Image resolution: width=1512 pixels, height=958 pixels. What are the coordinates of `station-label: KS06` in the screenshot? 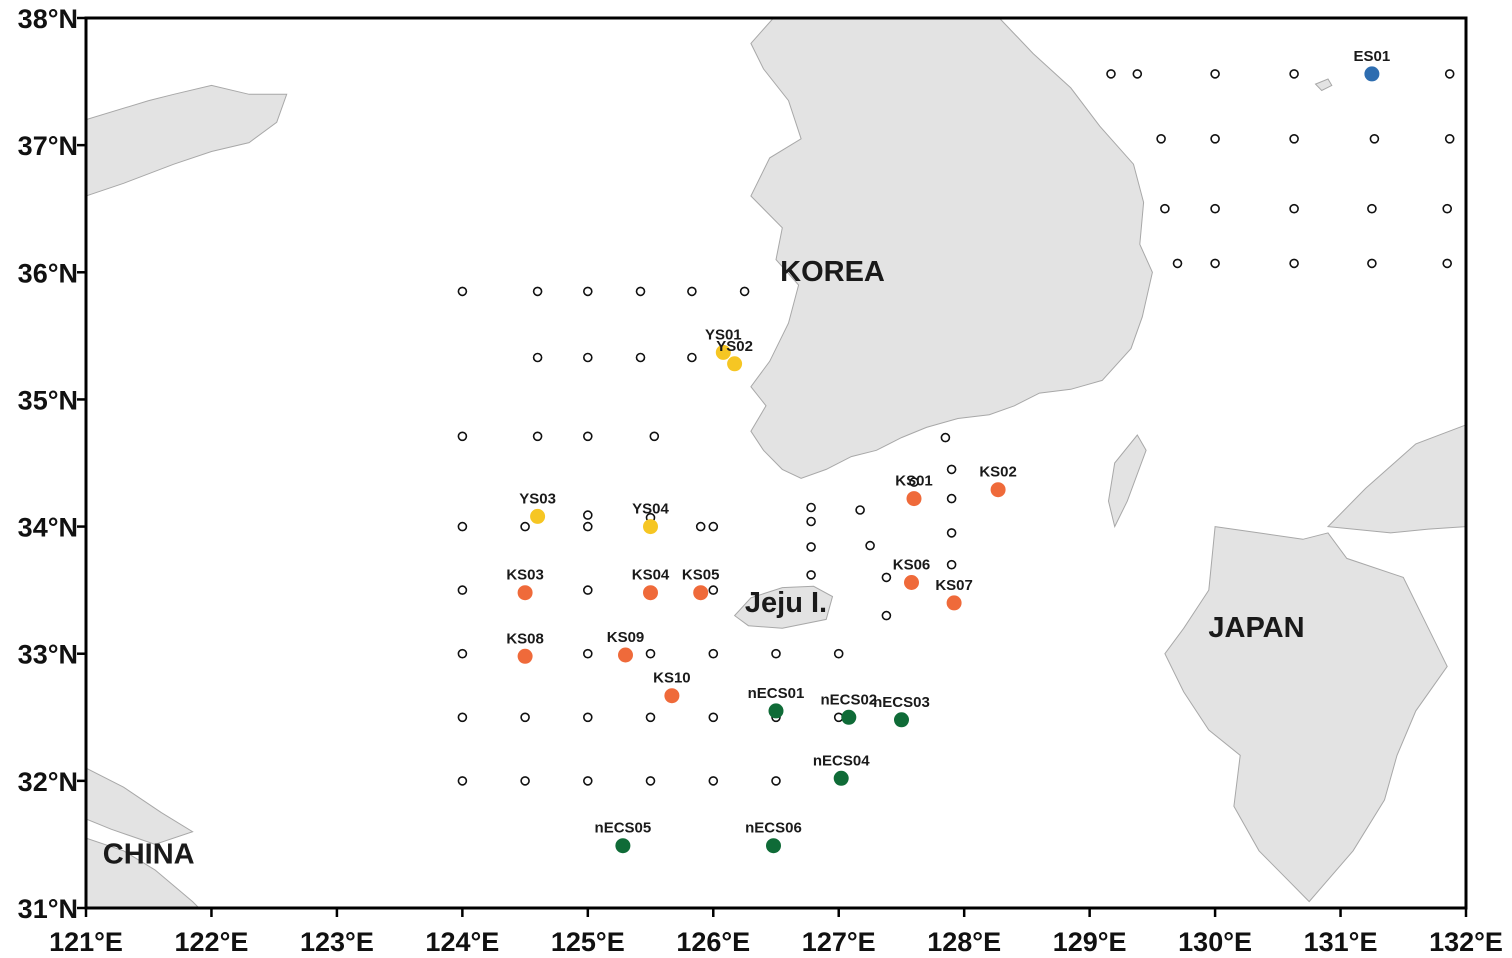 It's located at (912, 565).